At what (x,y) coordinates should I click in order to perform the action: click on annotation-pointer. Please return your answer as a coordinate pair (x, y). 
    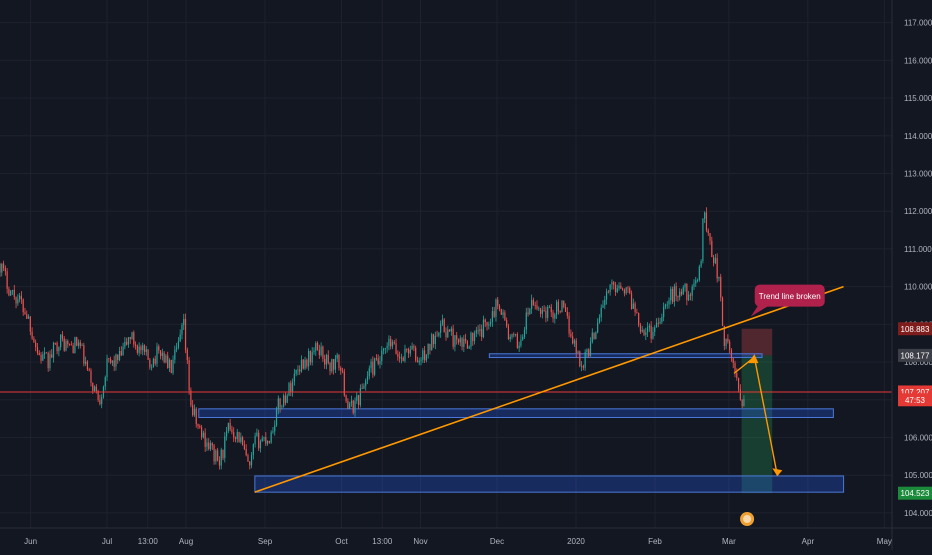
    Looking at the image, I should click on (760, 310).